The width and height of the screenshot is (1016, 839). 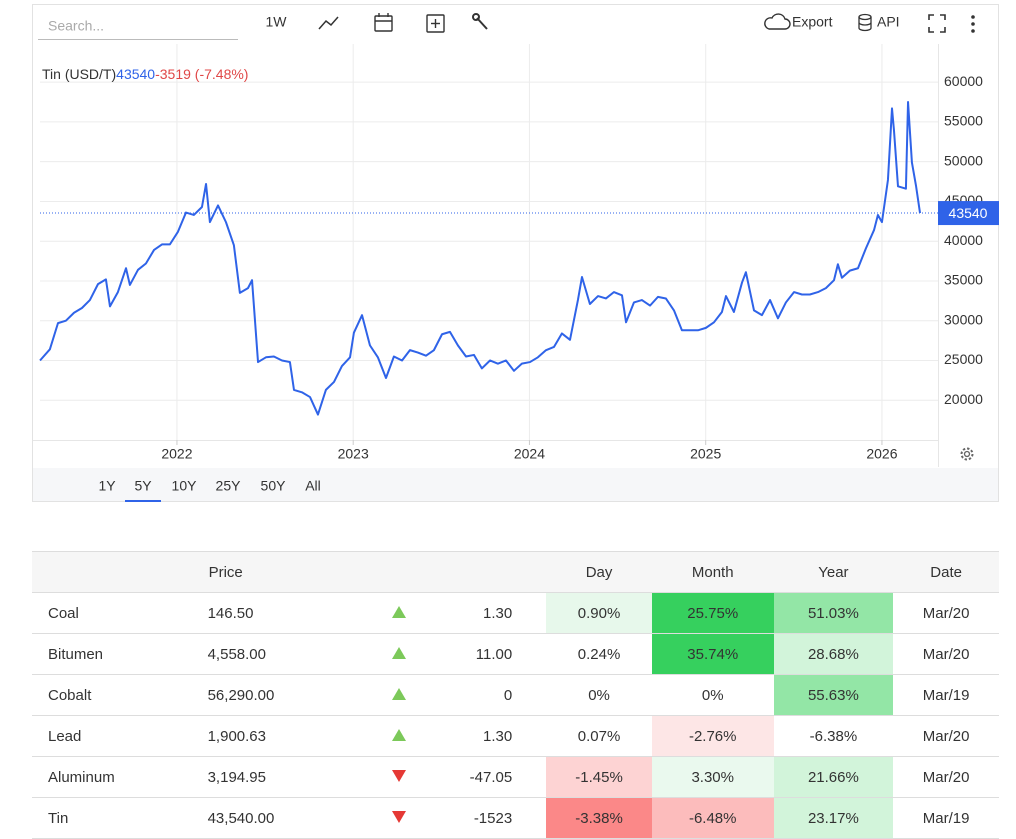 I want to click on name-cell: Aluminum, so click(x=120, y=777).